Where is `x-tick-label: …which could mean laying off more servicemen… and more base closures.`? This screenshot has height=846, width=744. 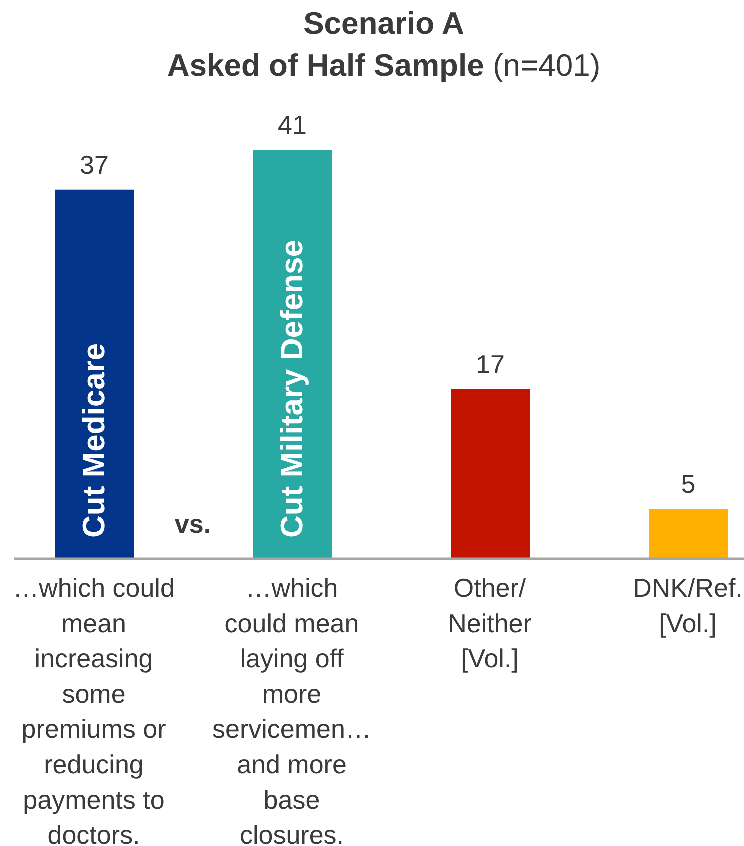
x-tick-label: …which could mean laying off more servicemen… and more base closures. is located at coordinates (292, 709).